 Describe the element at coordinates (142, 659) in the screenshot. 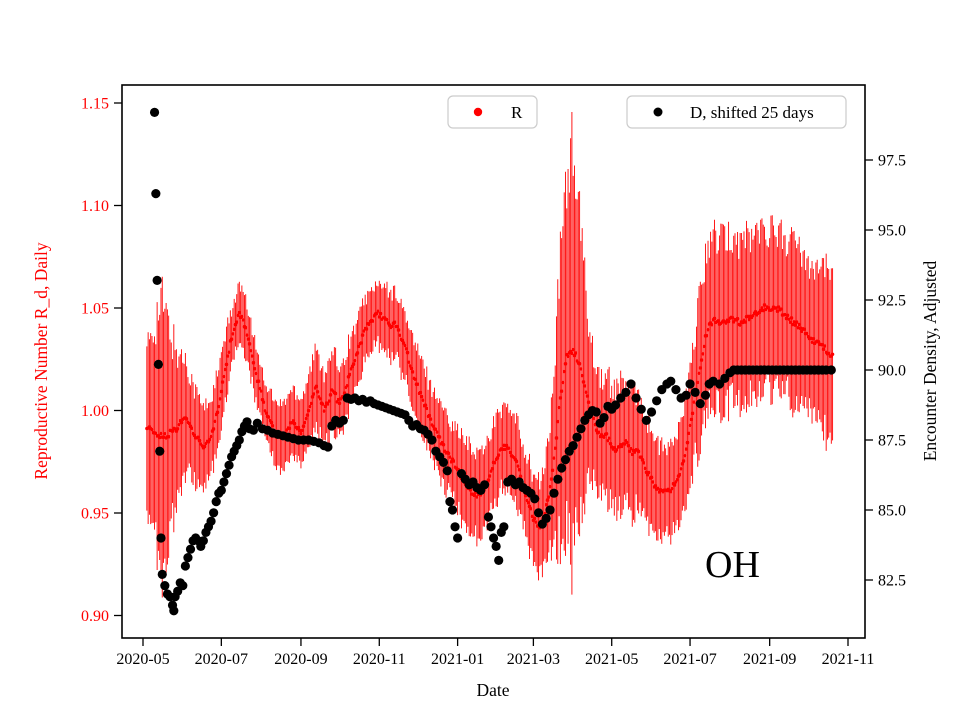

I see `svg-text: 2020-05` at that location.